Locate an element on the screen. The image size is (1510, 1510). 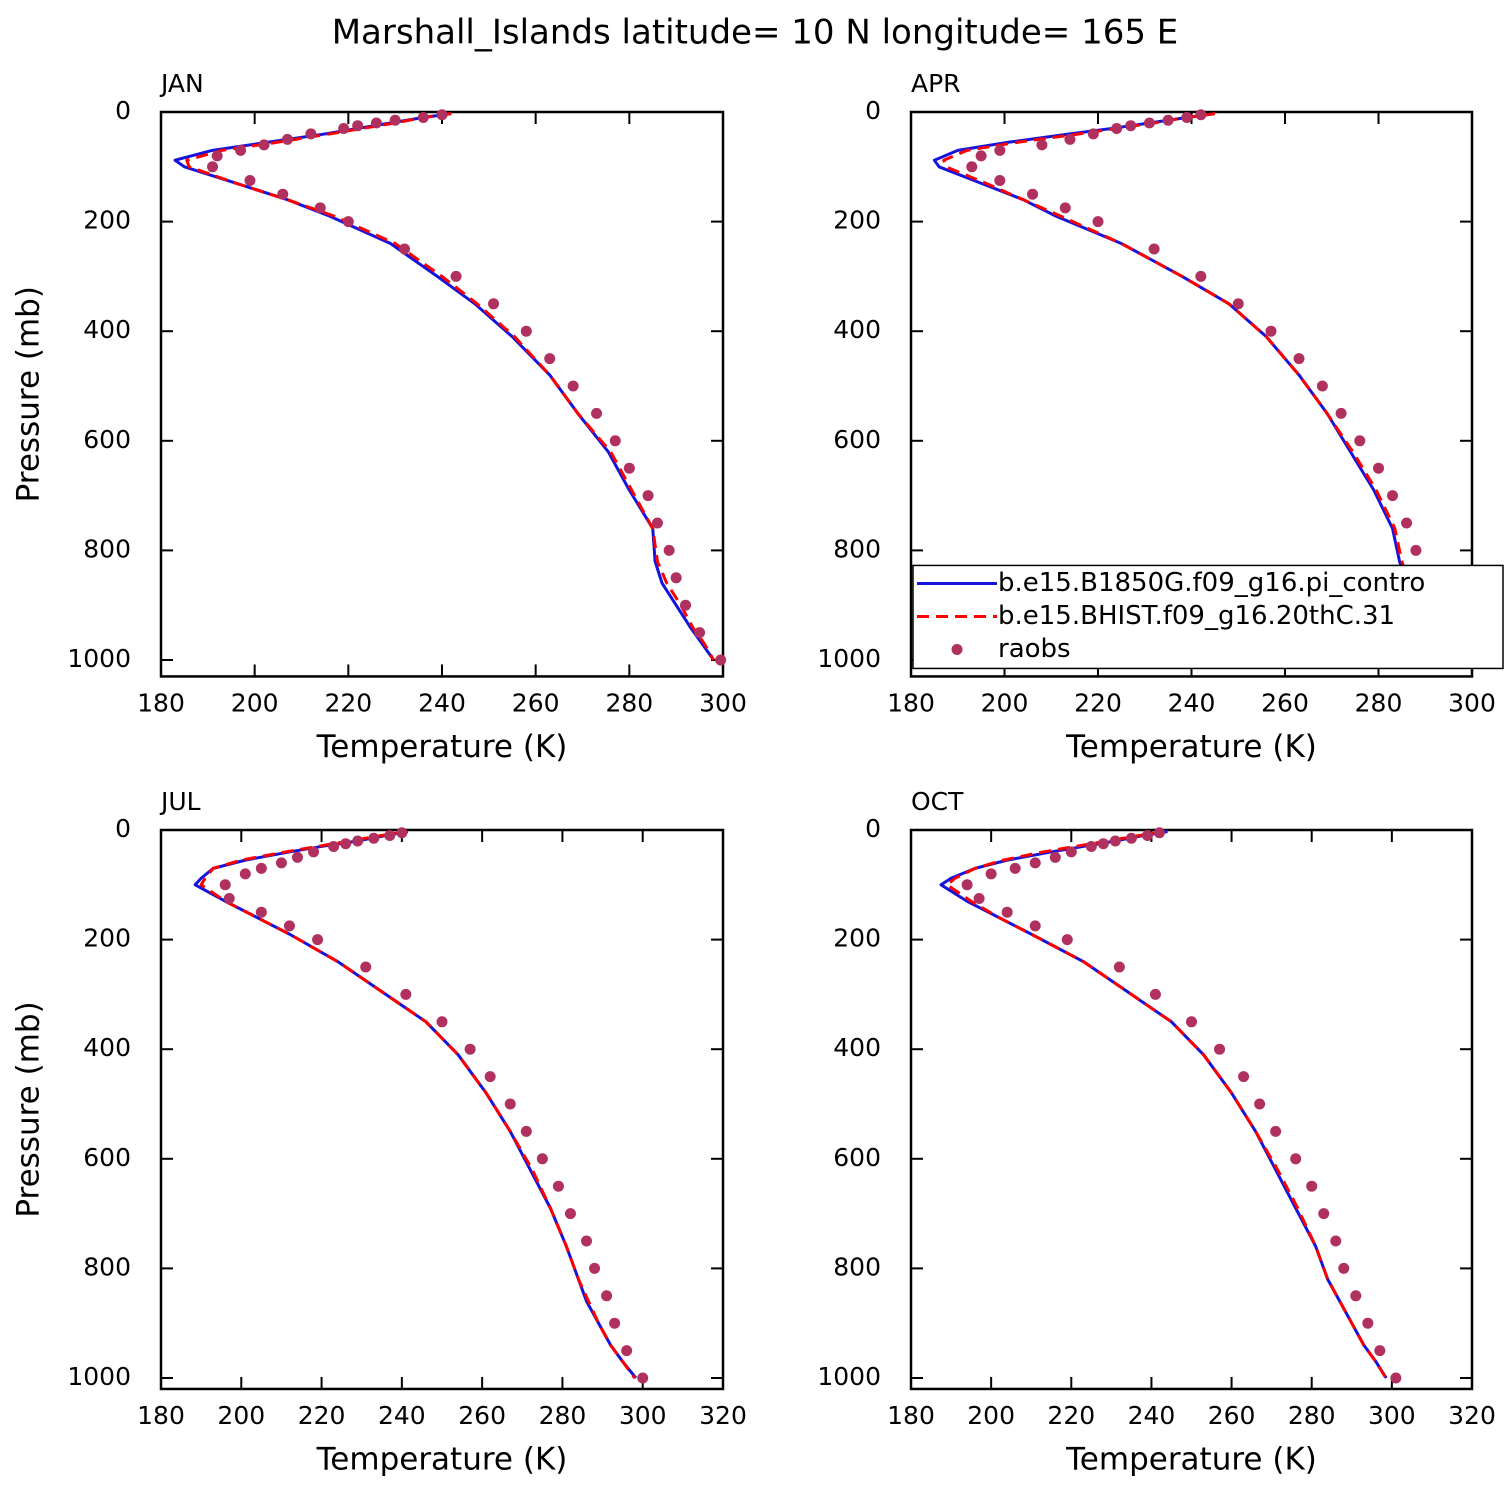
y-tick-label: 200 is located at coordinates (107, 938).